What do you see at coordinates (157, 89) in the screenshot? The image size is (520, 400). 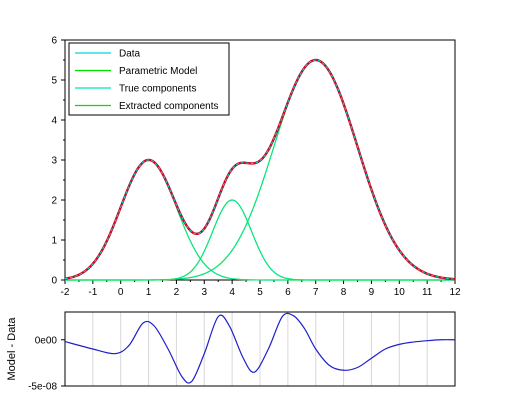 I see `legend-label: True components` at bounding box center [157, 89].